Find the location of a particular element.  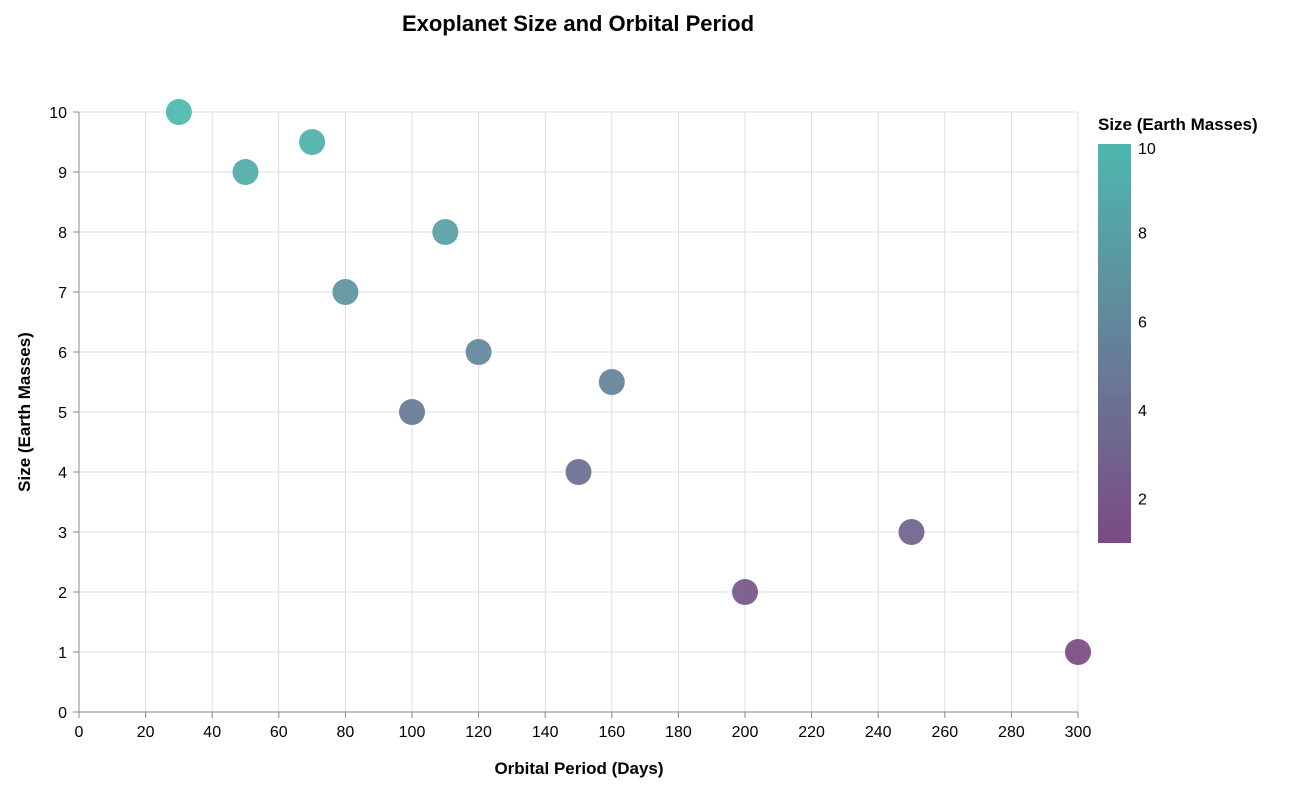

legend-gradient-bar is located at coordinates (1114, 343).